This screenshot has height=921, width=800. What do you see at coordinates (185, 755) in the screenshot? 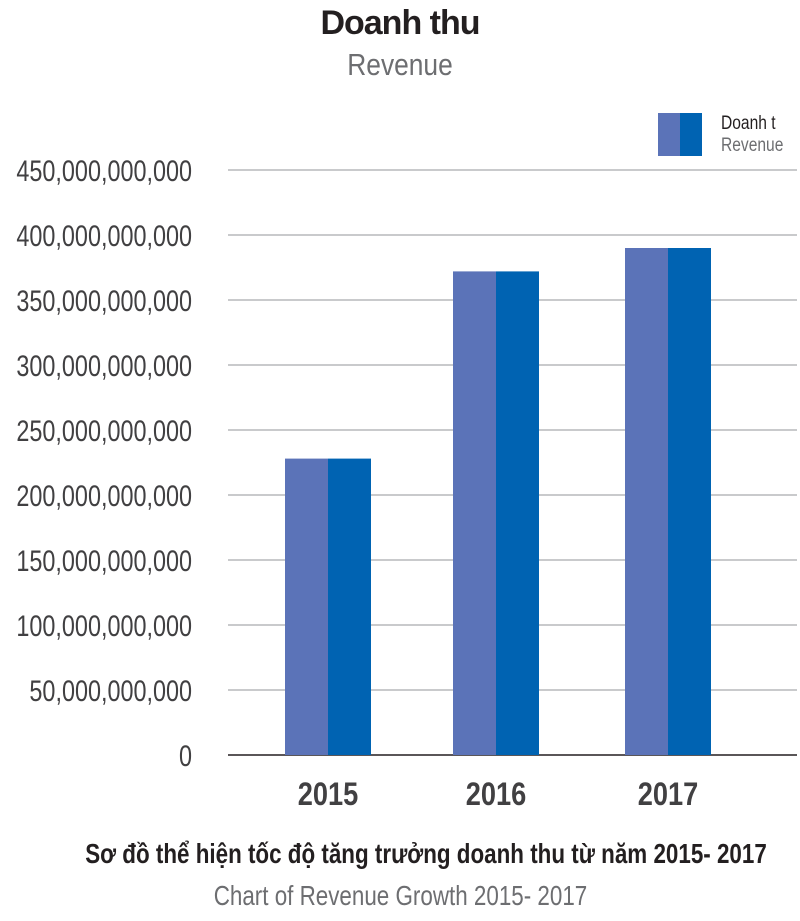
I see `y-tick-label: 0` at bounding box center [185, 755].